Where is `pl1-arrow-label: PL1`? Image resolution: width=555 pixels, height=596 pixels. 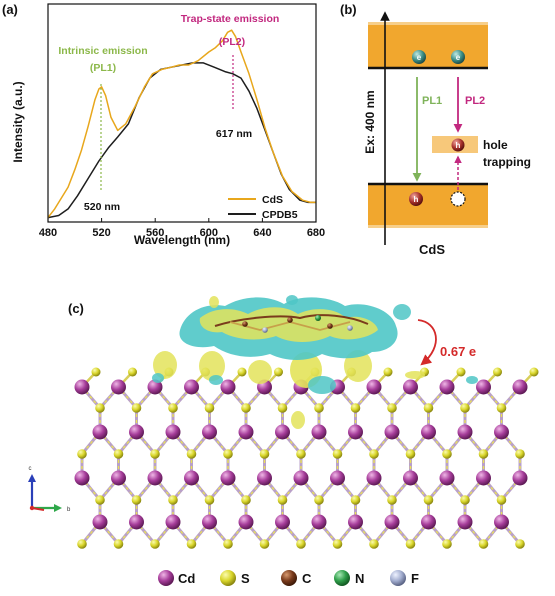 pl1-arrow-label: PL1 is located at coordinates (432, 101).